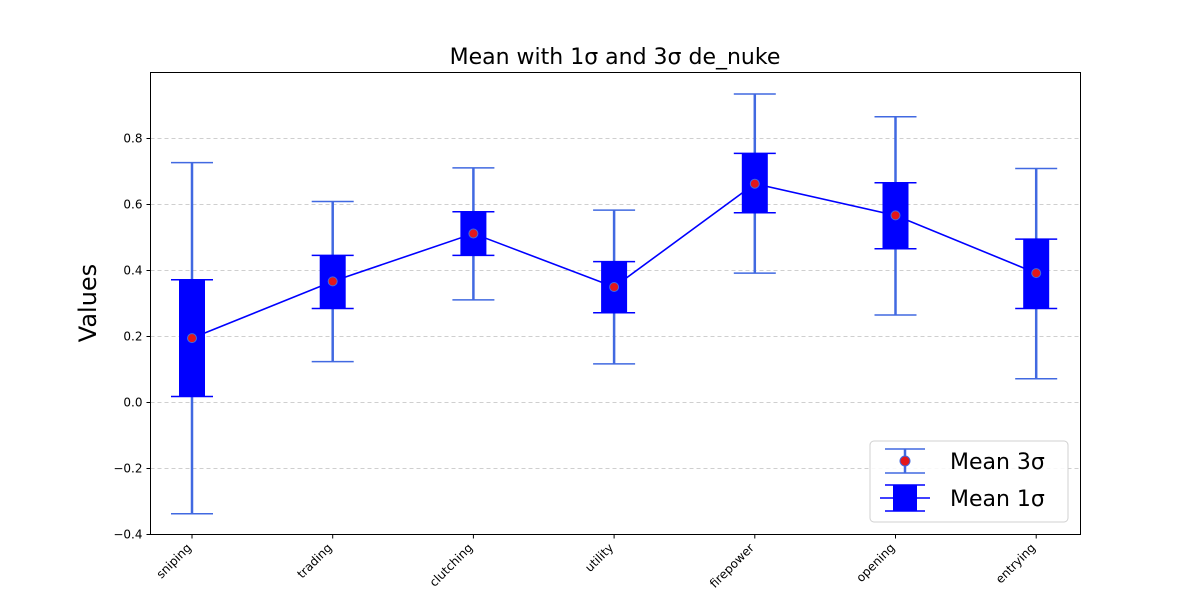 The width and height of the screenshot is (1200, 600). I want to click on y-axis-ticks: −0.4 −0.2 0.0 0.2 0.4 0.6 0.8, so click(132, 337).